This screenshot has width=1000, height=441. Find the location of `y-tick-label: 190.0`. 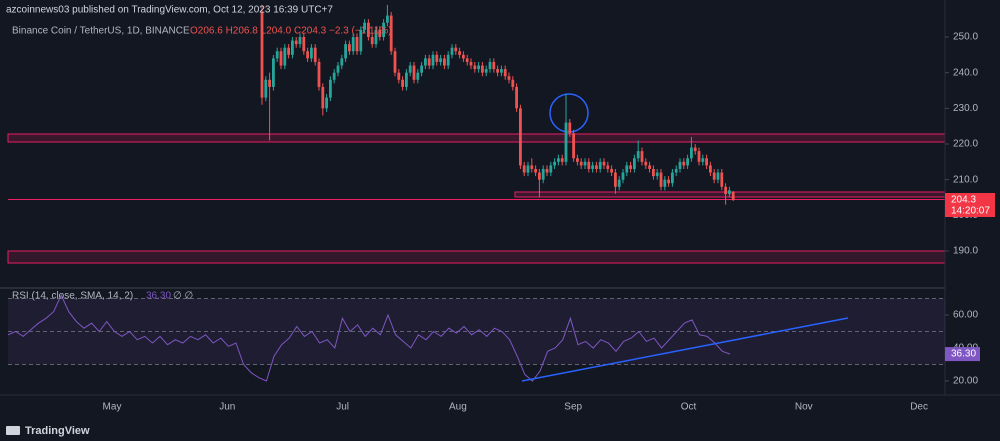

y-tick-label: 190.0 is located at coordinates (965, 251).